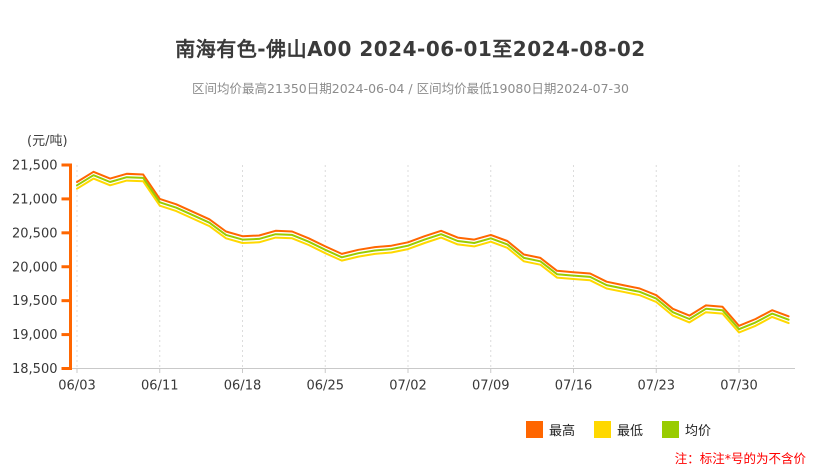 Image resolution: width=821 pixels, height=474 pixels. Describe the element at coordinates (738, 386) in the screenshot. I see `x-tick-label: 07/30` at that location.